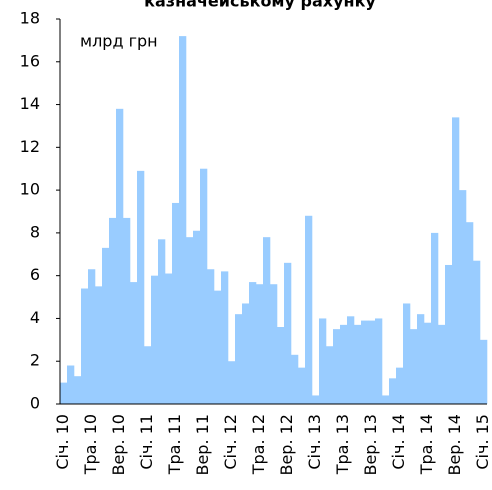 The width and height of the screenshot is (492, 490). What do you see at coordinates (30, 60) in the screenshot?
I see `y-tick-label: 16` at bounding box center [30, 60].